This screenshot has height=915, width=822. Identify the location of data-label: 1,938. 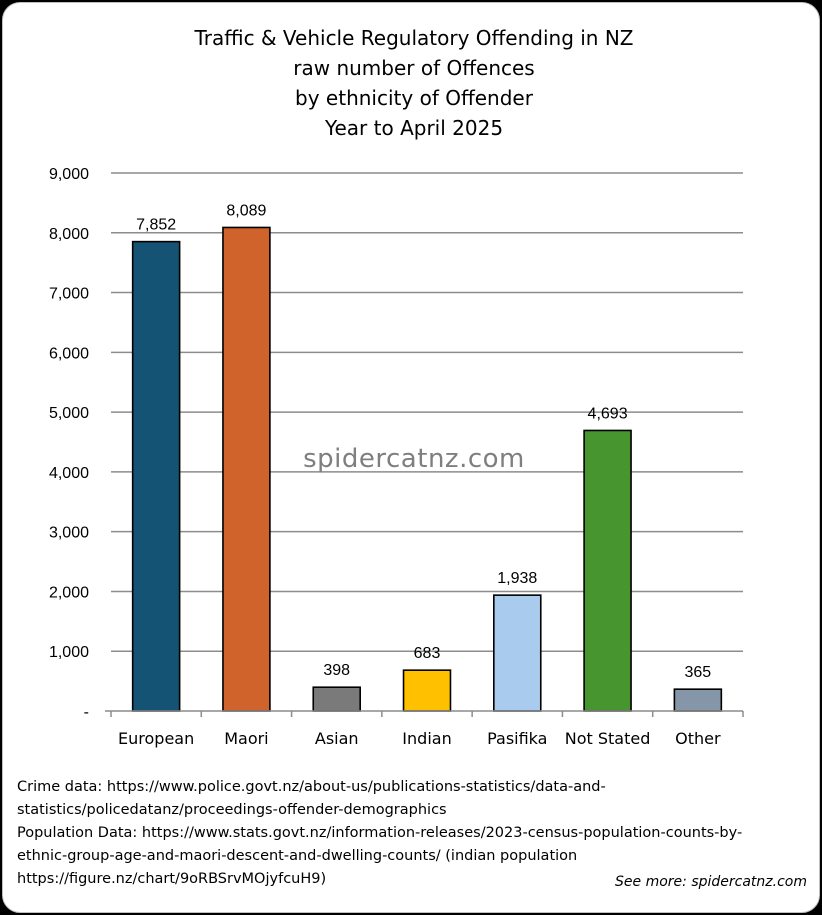
(517, 578).